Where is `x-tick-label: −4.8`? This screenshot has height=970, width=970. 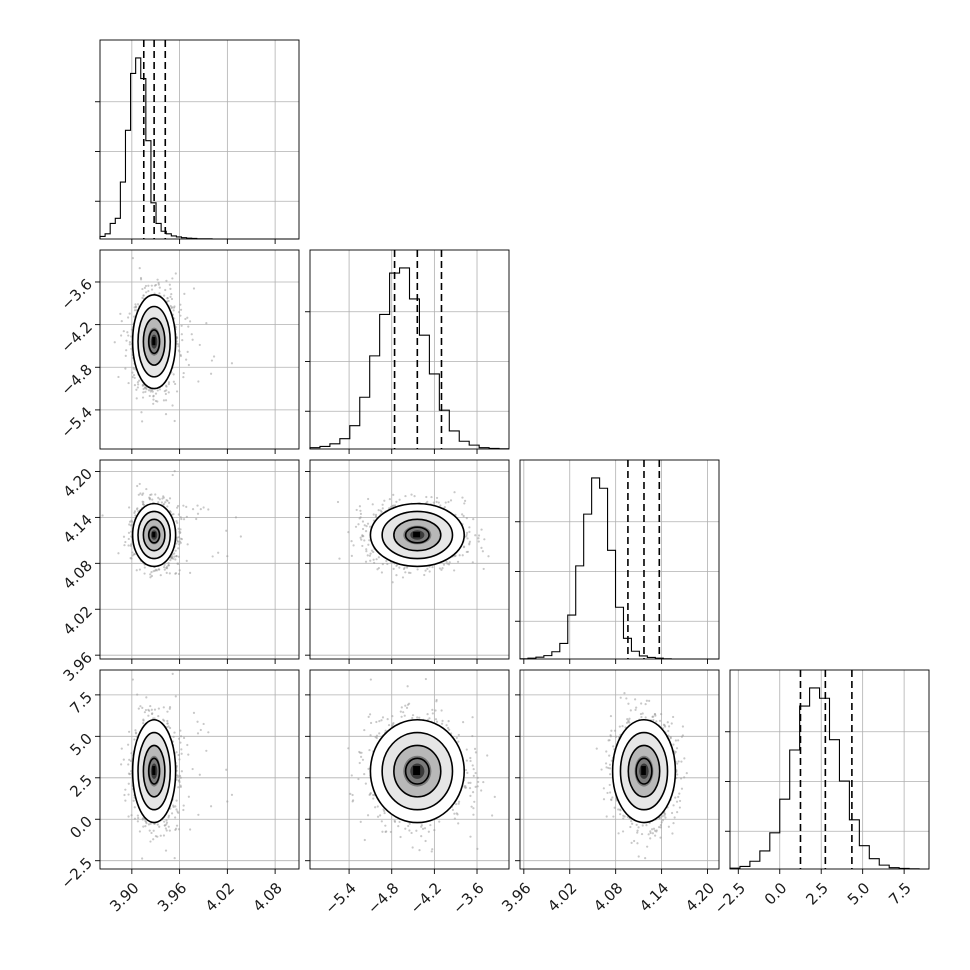 x-tick-label: −4.8 is located at coordinates (383, 898).